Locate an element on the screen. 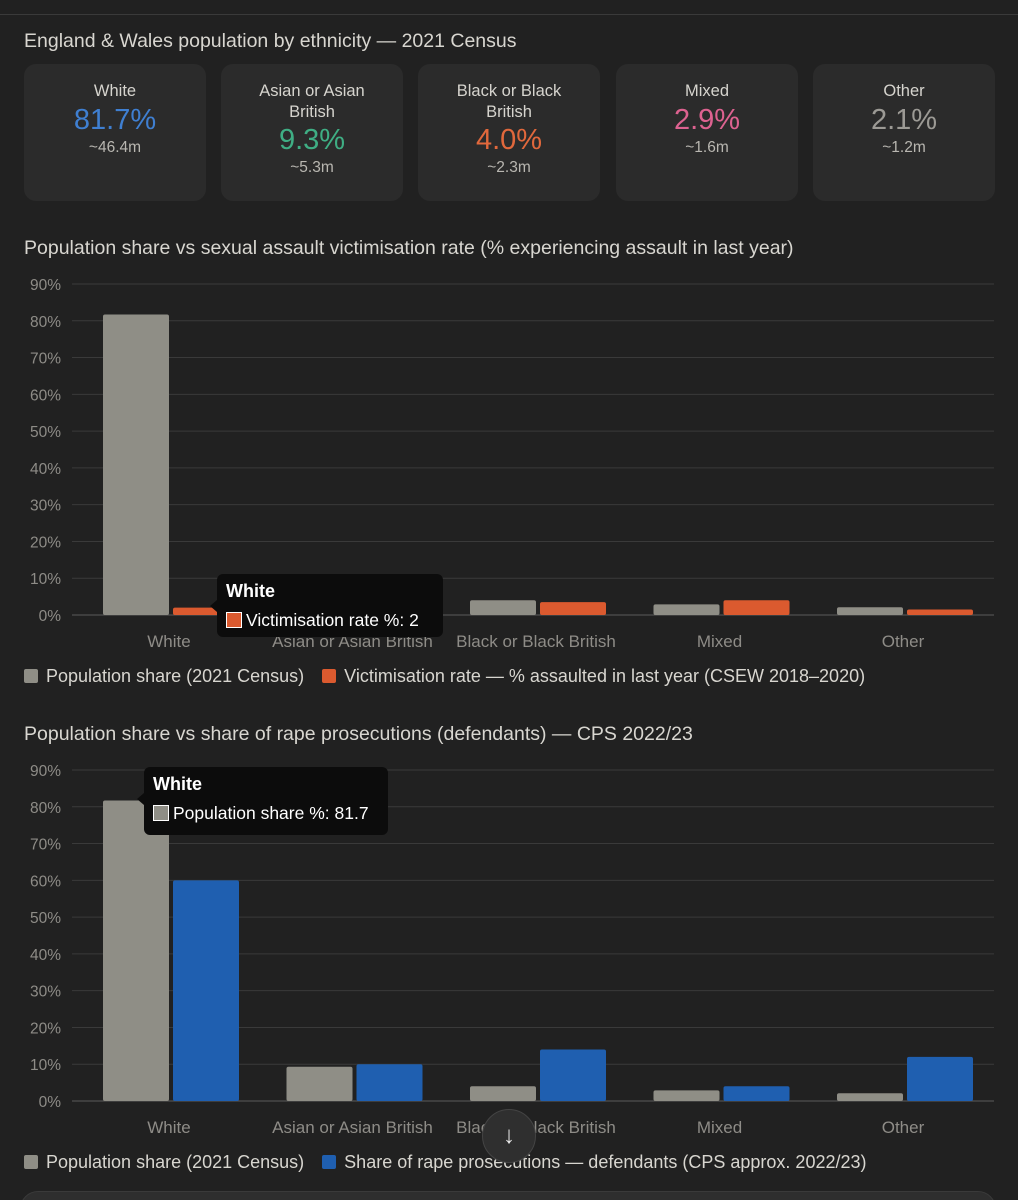 Image resolution: width=1018 pixels, height=1200 pixels. card-count: ~1.2m is located at coordinates (904, 147).